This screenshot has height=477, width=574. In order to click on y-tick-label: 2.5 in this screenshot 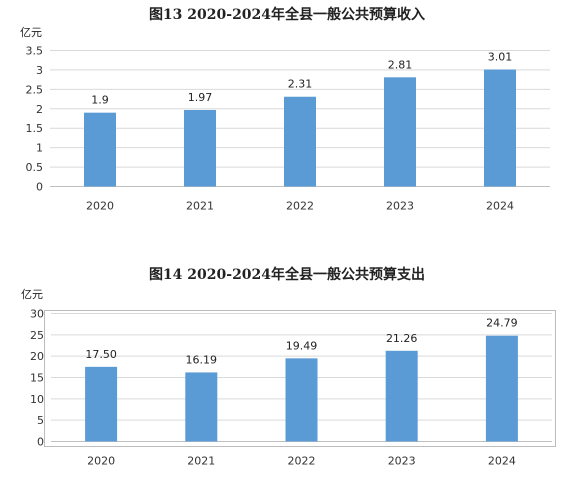, I will do `click(35, 89)`.